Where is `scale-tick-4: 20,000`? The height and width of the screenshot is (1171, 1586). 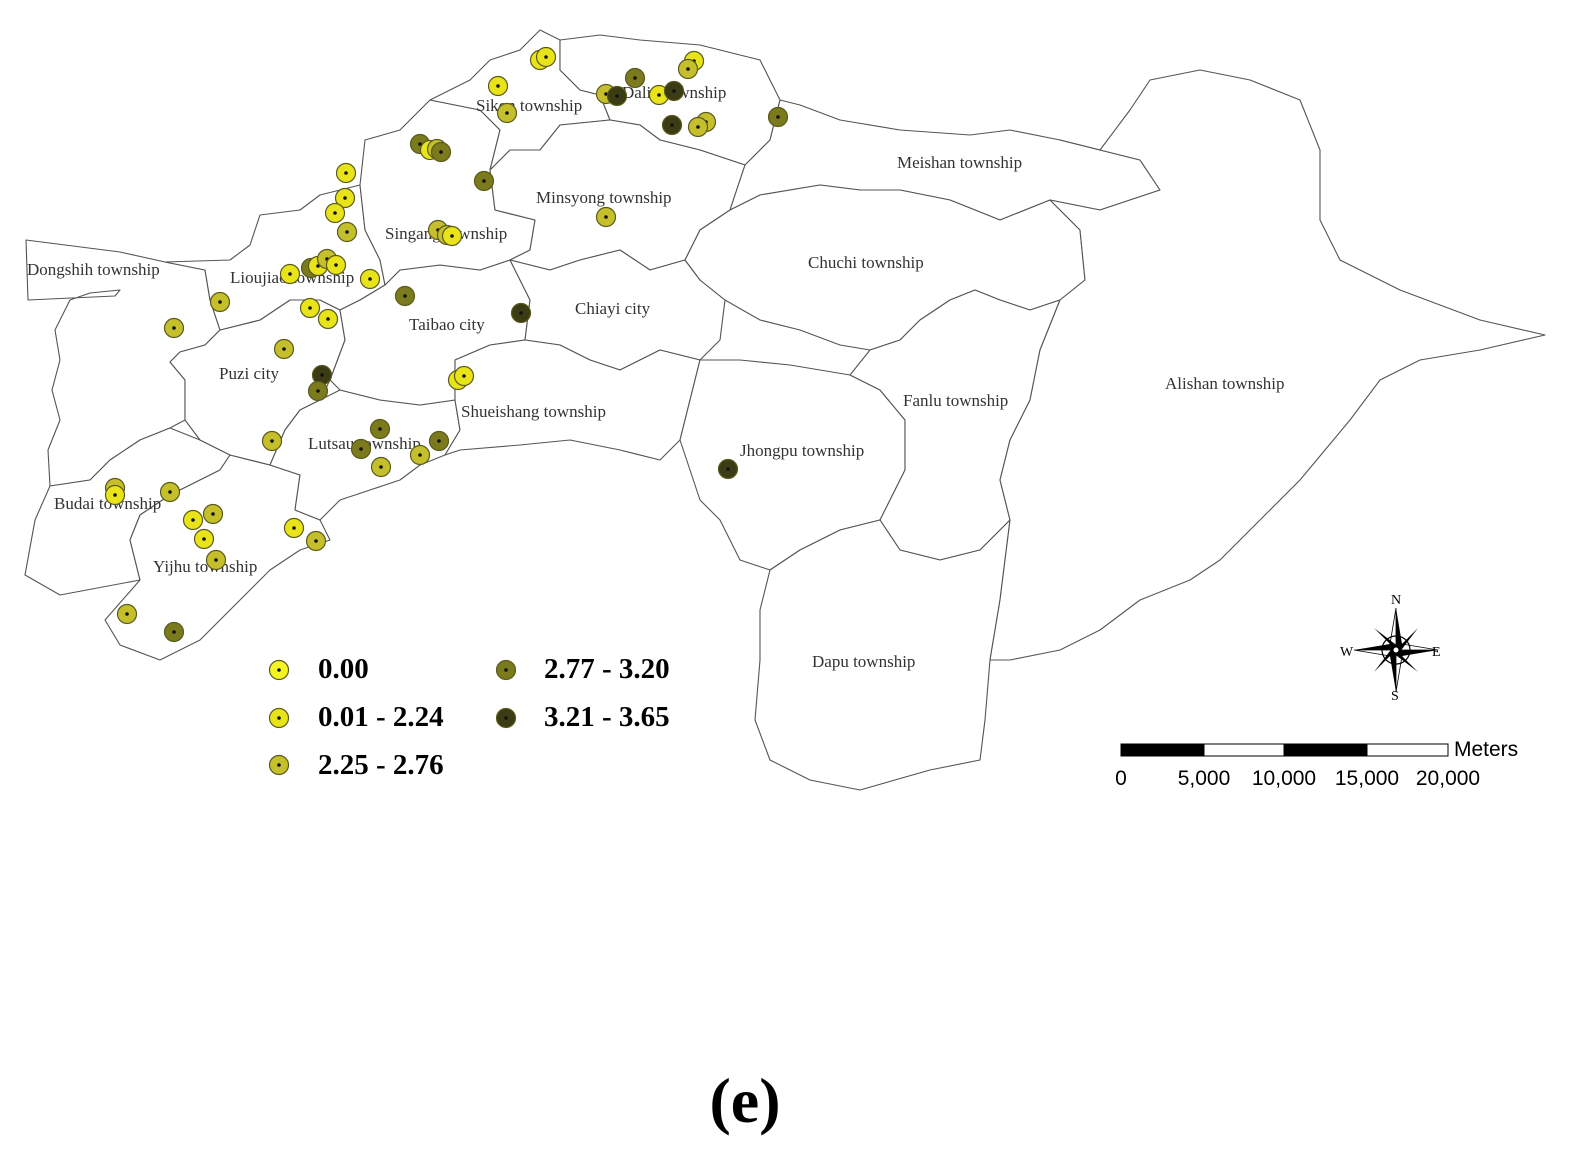
scale-tick-4: 20,000 is located at coordinates (1448, 778).